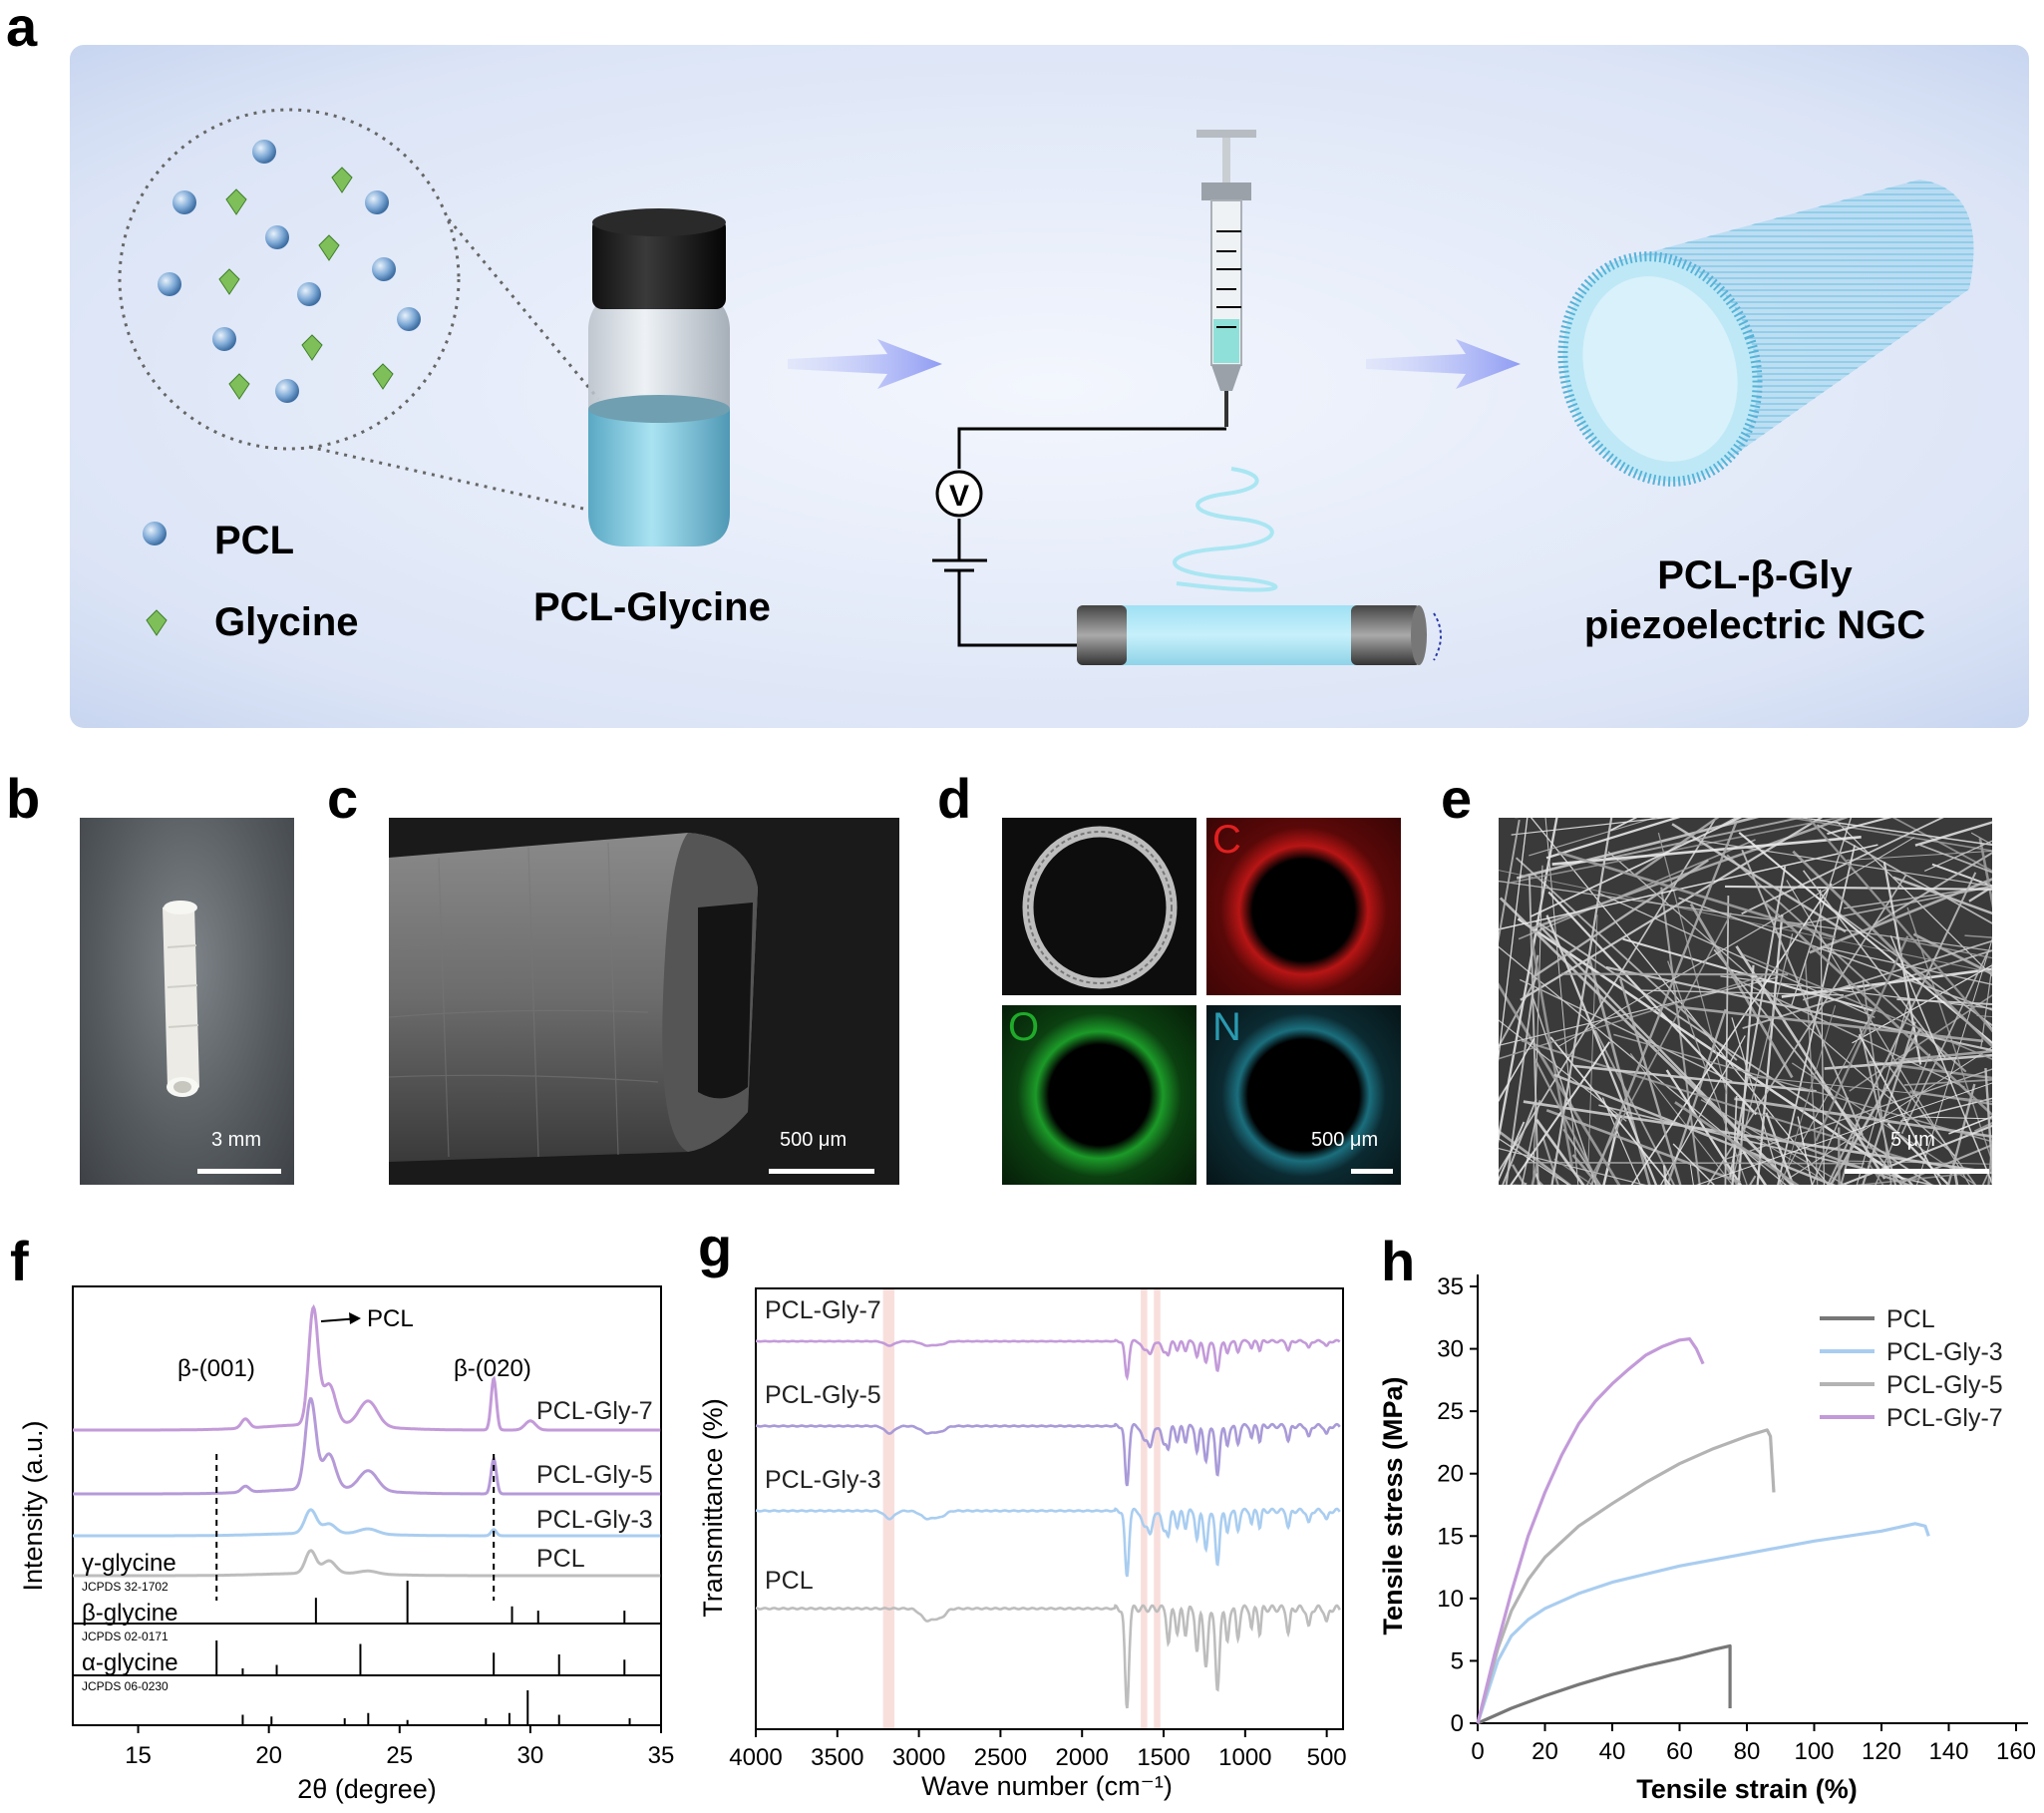  I want to click on reference-code-1: JCPDS 02-0171, so click(125, 1636).